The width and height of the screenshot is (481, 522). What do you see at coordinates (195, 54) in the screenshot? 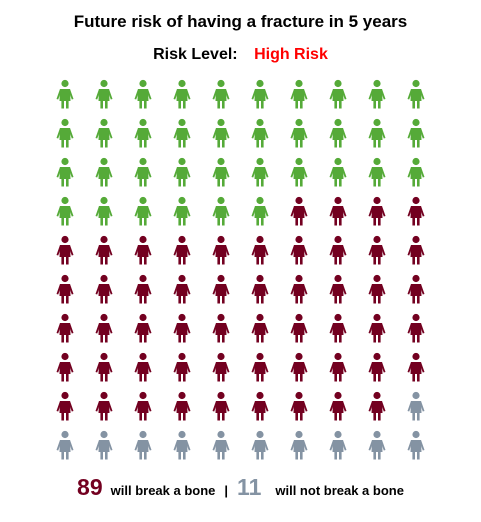
I see `risk-level-label: Risk Level:` at bounding box center [195, 54].